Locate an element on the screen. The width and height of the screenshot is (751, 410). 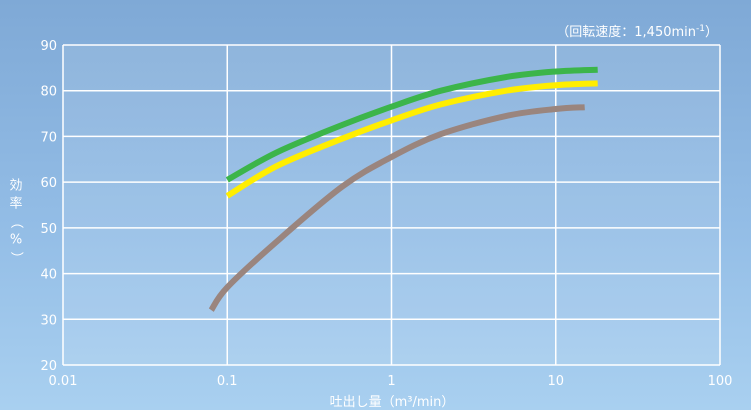
y-axis-title-char: 率 is located at coordinates (15, 204).